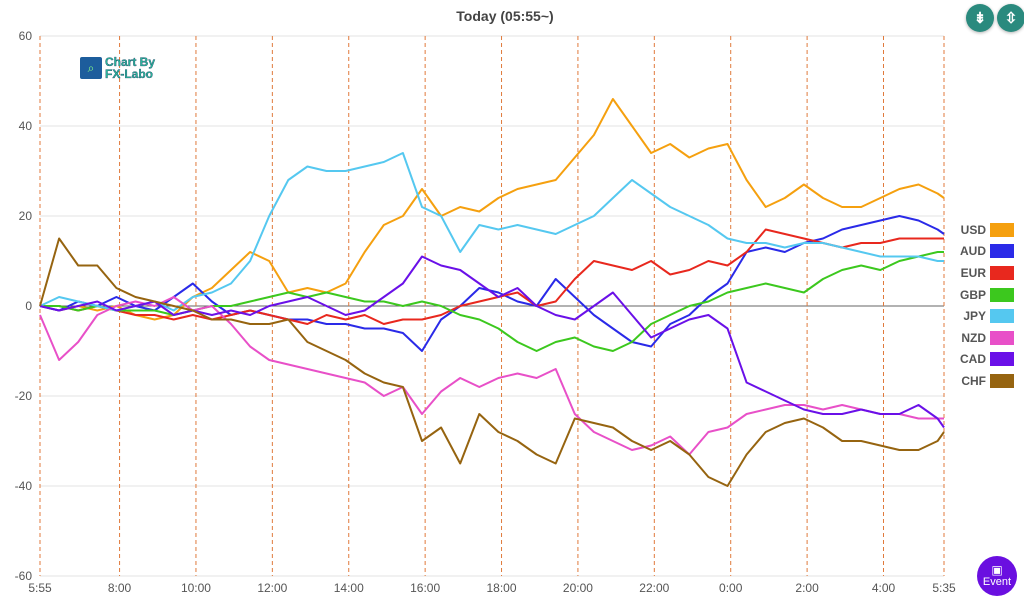  I want to click on y-tick-label: -20, so click(24, 396).